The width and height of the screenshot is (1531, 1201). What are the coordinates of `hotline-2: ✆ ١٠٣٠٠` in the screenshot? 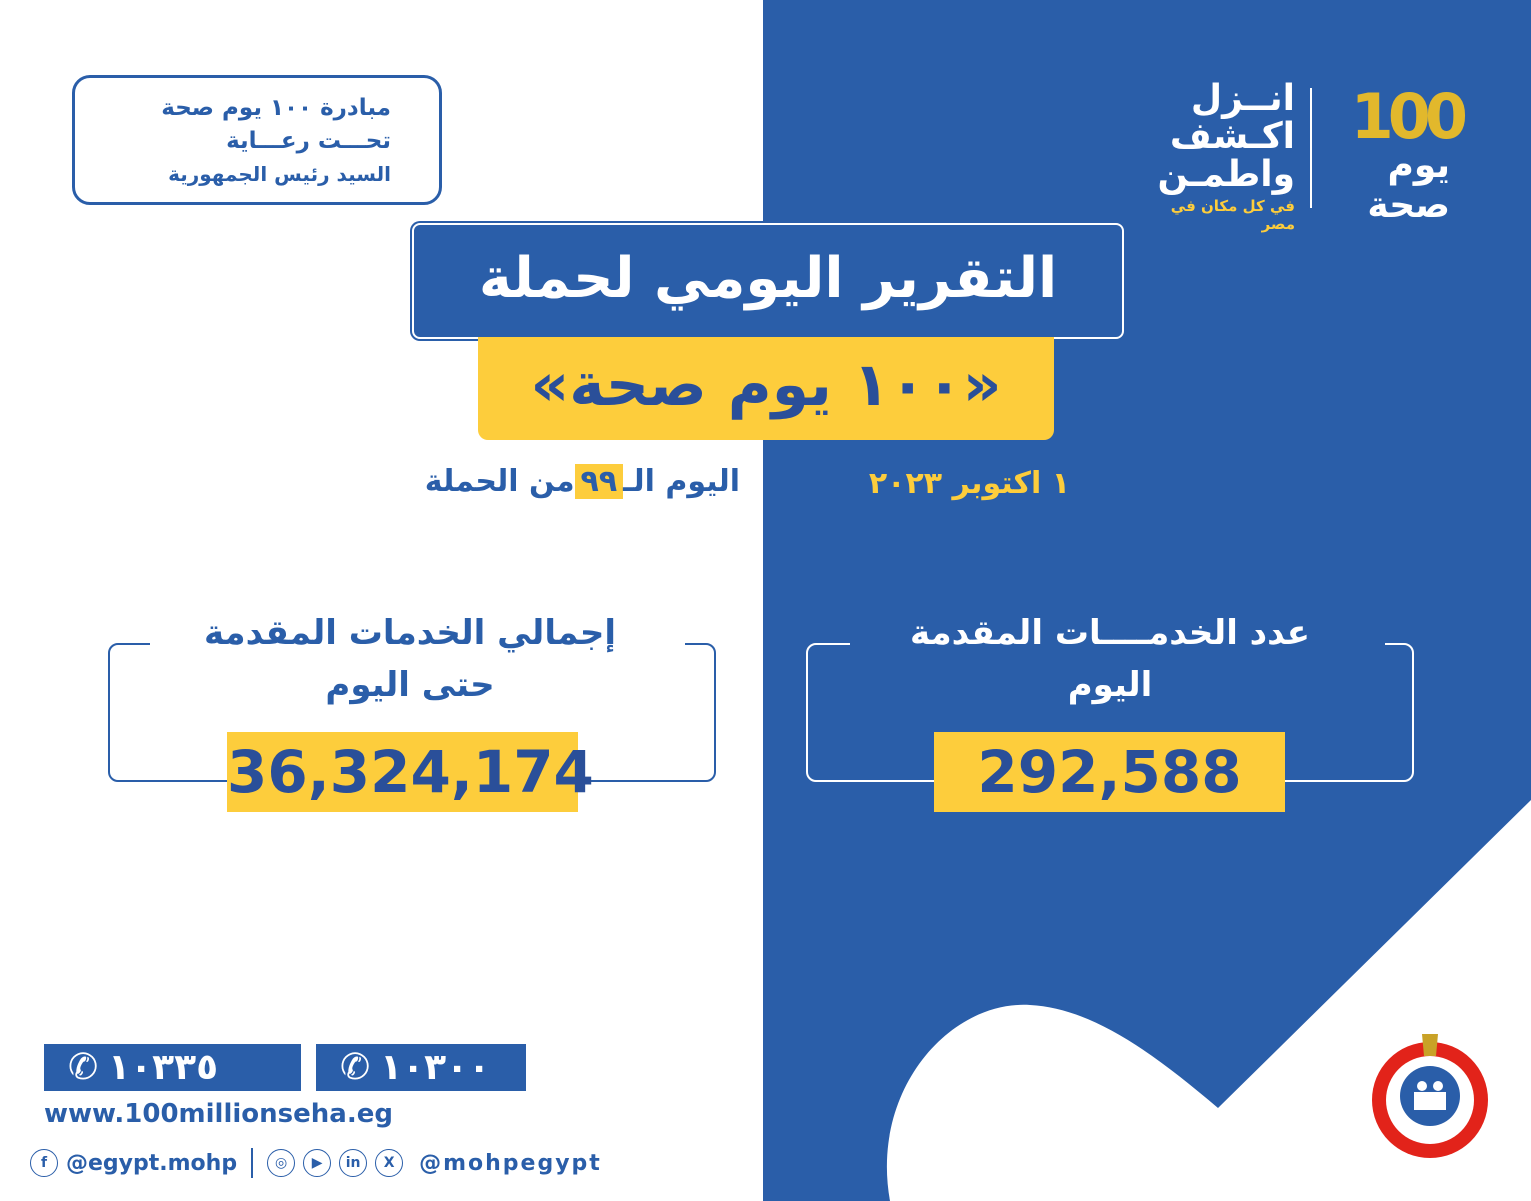 It's located at (421, 1067).